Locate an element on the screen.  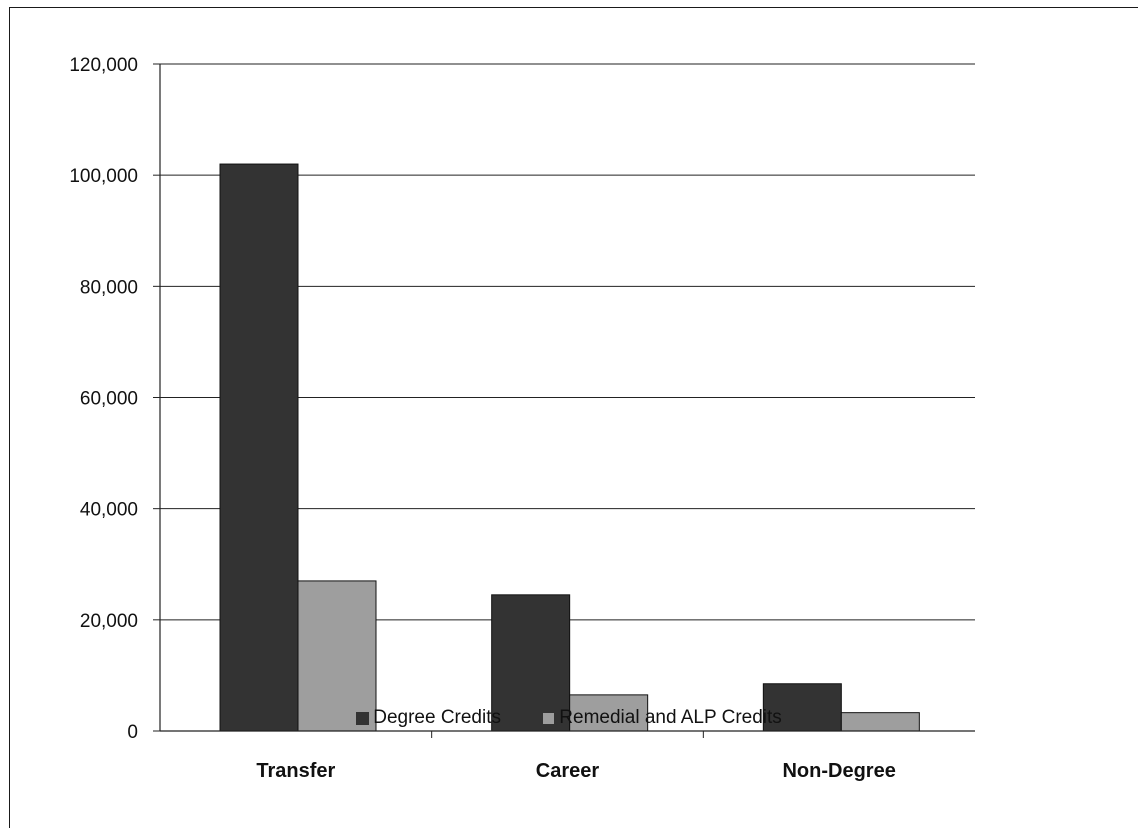
legend: Degree Credits Remedial and ALP Credits is located at coordinates (569, 719).